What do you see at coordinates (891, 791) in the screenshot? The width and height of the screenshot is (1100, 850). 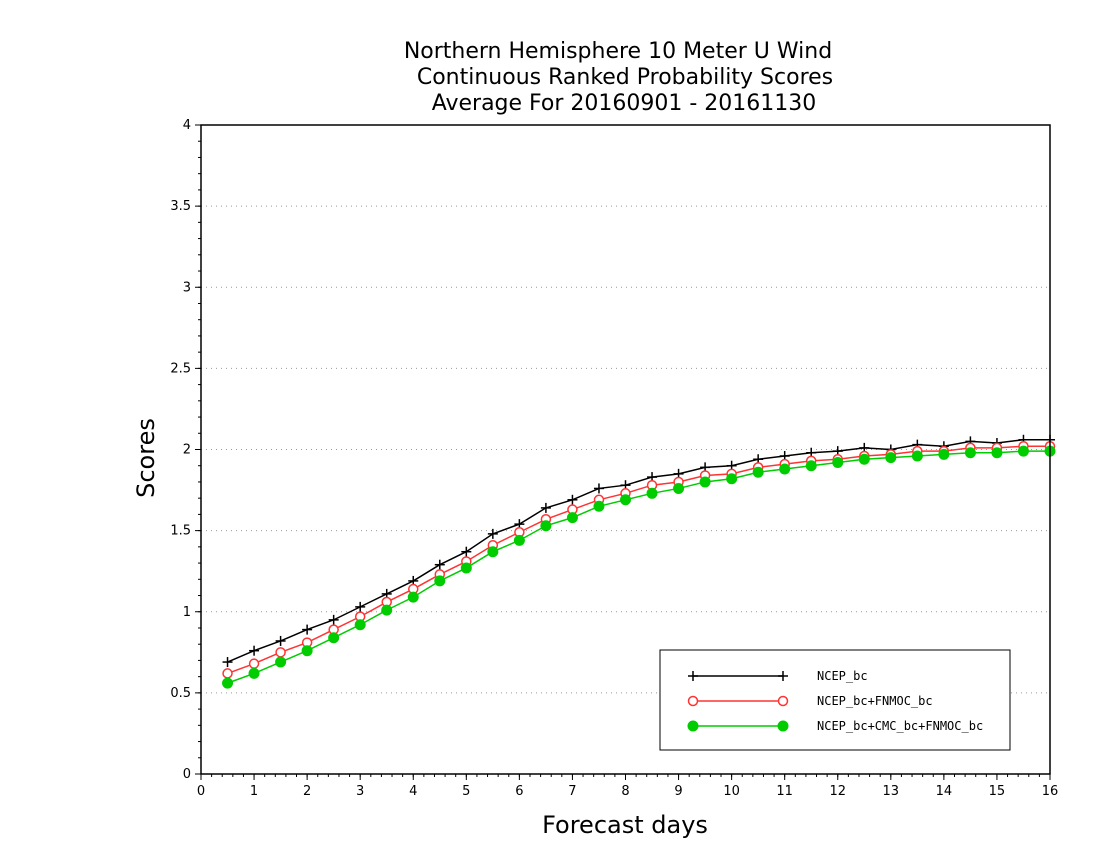 I see `x-tick-label: 13` at bounding box center [891, 791].